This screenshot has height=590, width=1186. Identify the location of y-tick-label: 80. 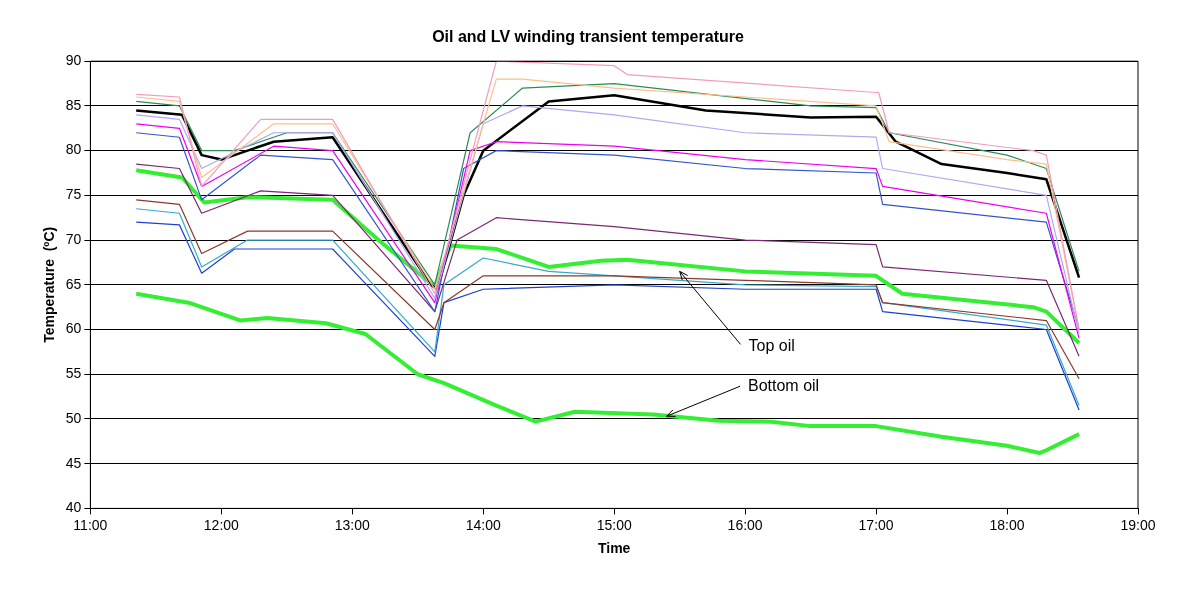
(73, 149).